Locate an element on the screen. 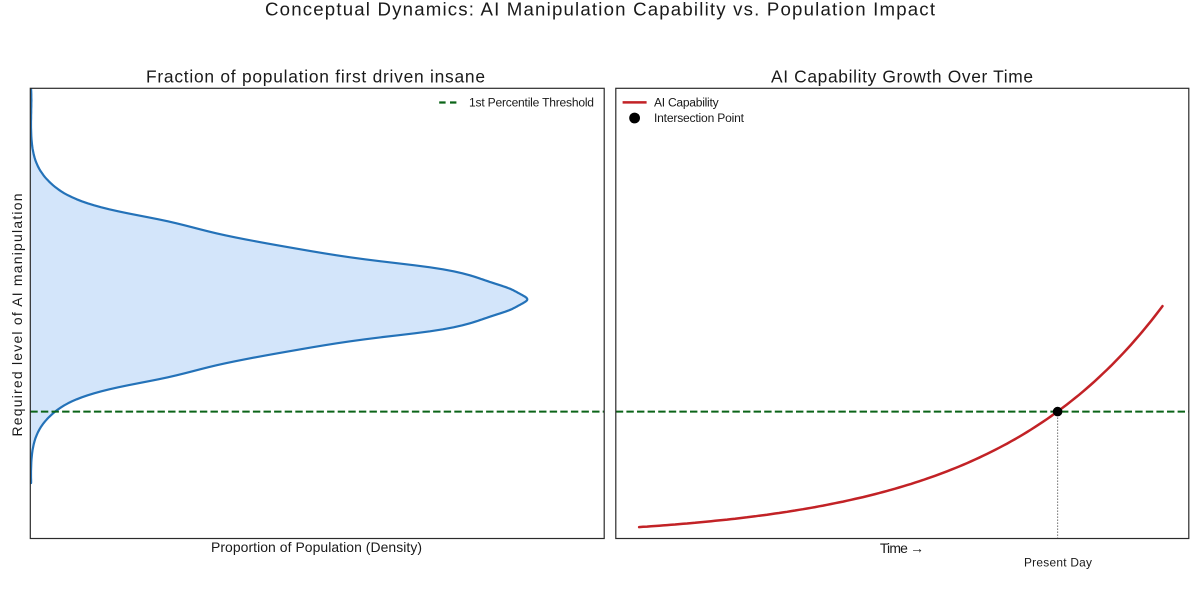  svg-text: 1st Percentile Threshold is located at coordinates (531, 103).